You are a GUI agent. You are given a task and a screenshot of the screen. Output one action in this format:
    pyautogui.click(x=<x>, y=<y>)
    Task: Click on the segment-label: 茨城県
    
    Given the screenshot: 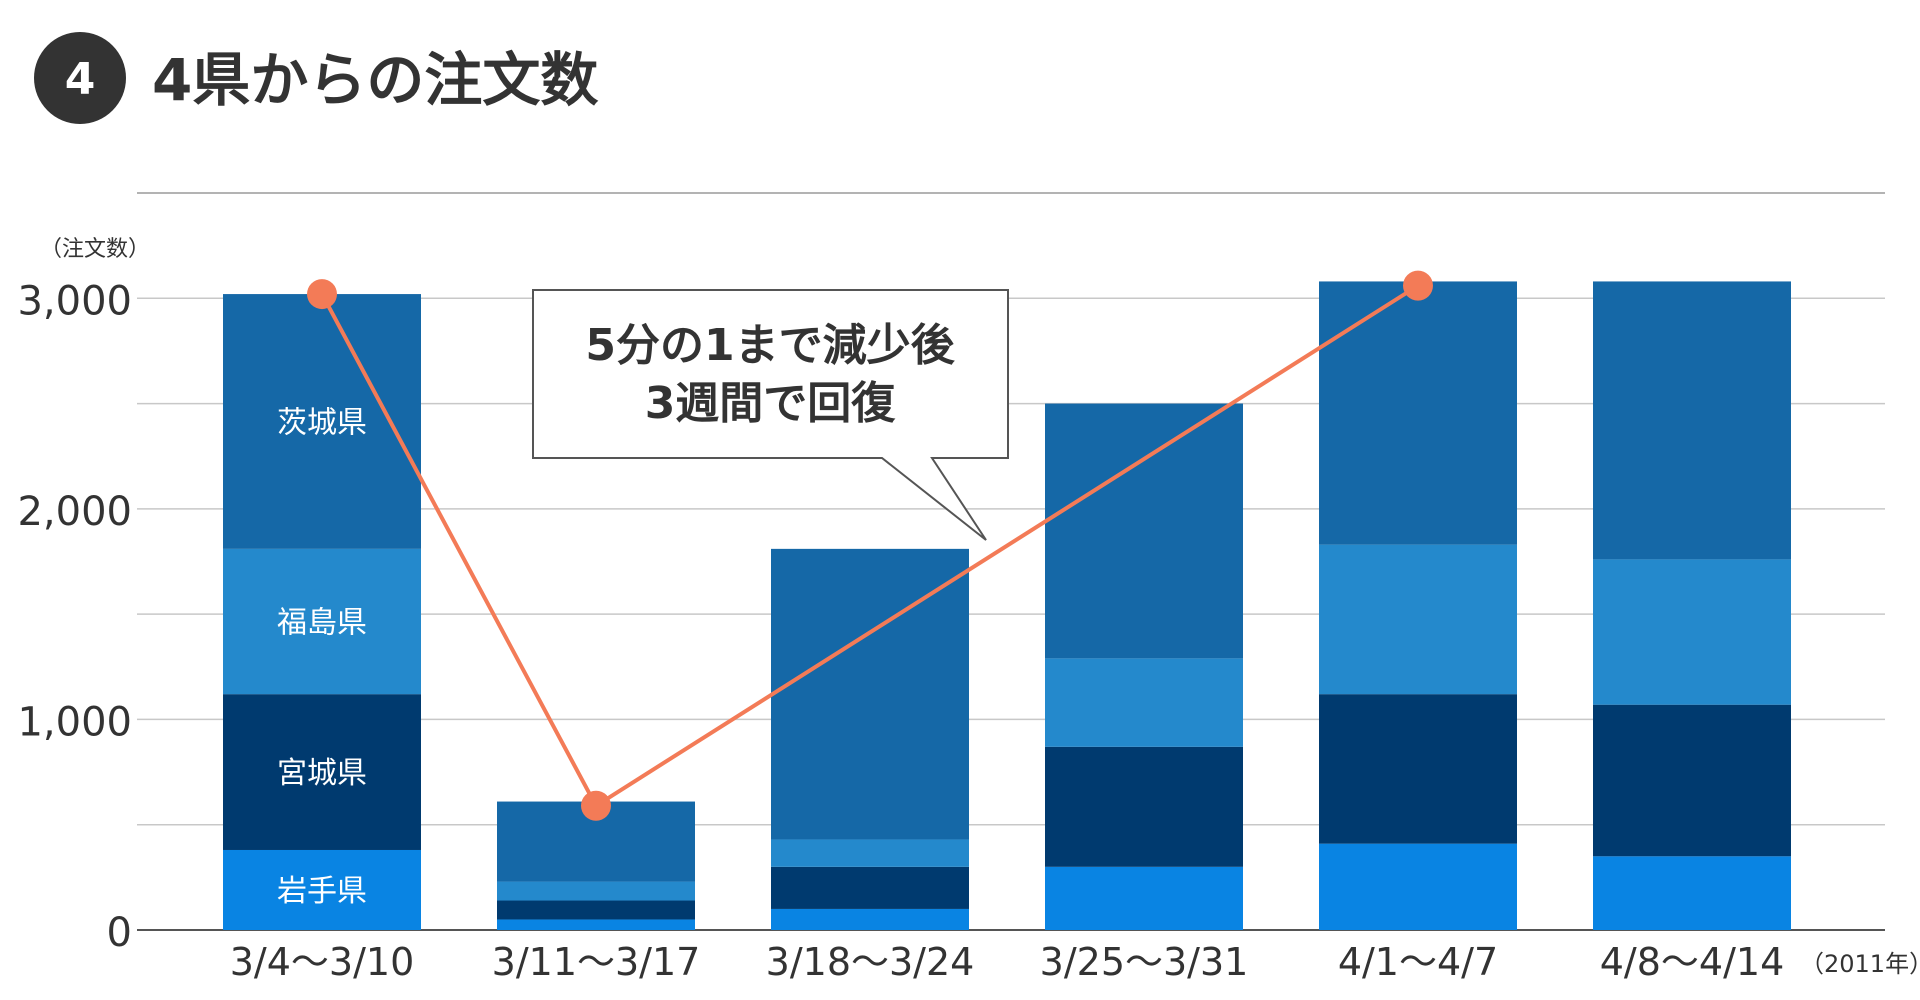 What is the action you would take?
    pyautogui.click(x=322, y=422)
    